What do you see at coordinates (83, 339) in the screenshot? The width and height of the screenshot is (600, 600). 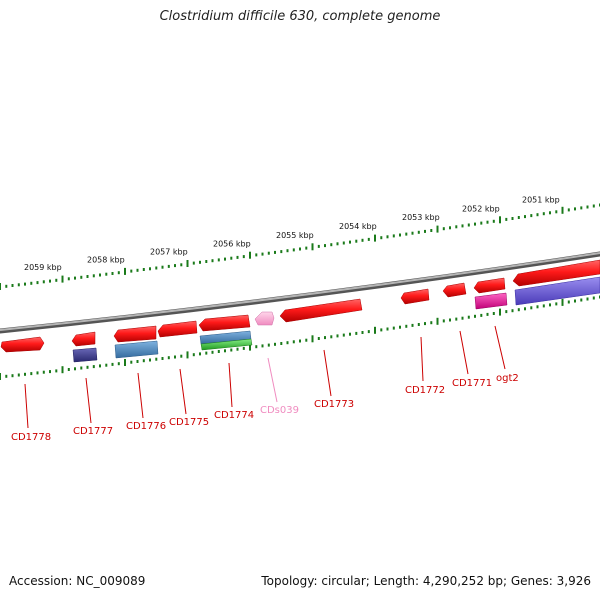 I see `gene-cd1777` at bounding box center [83, 339].